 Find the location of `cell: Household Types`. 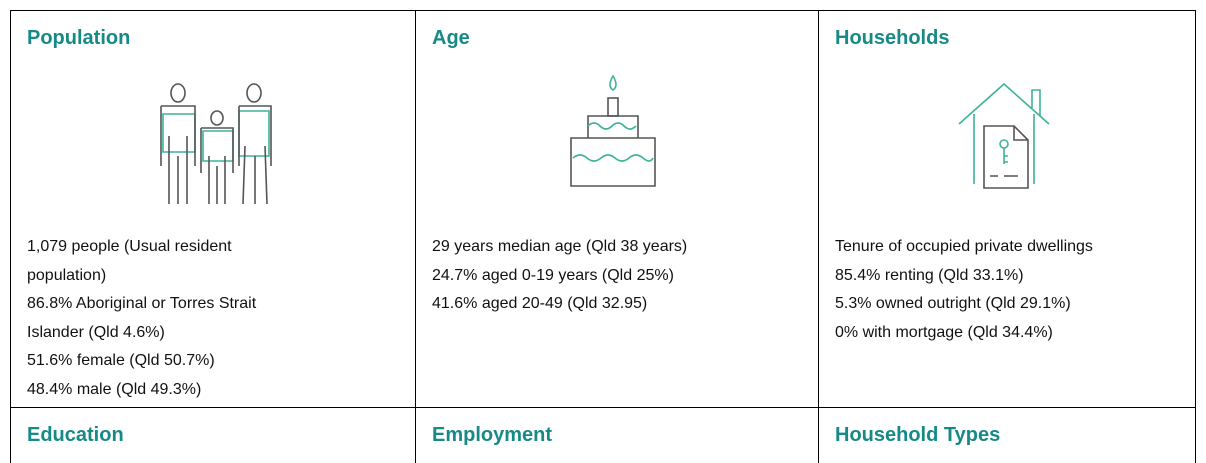

cell: Household Types is located at coordinates (1007, 435).